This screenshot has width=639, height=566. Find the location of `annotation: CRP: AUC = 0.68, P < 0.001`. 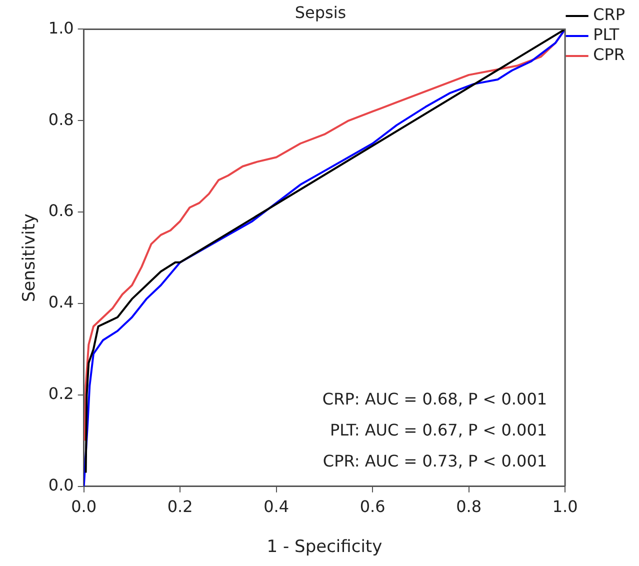

annotation: CRP: AUC = 0.68, P < 0.001 is located at coordinates (435, 398).